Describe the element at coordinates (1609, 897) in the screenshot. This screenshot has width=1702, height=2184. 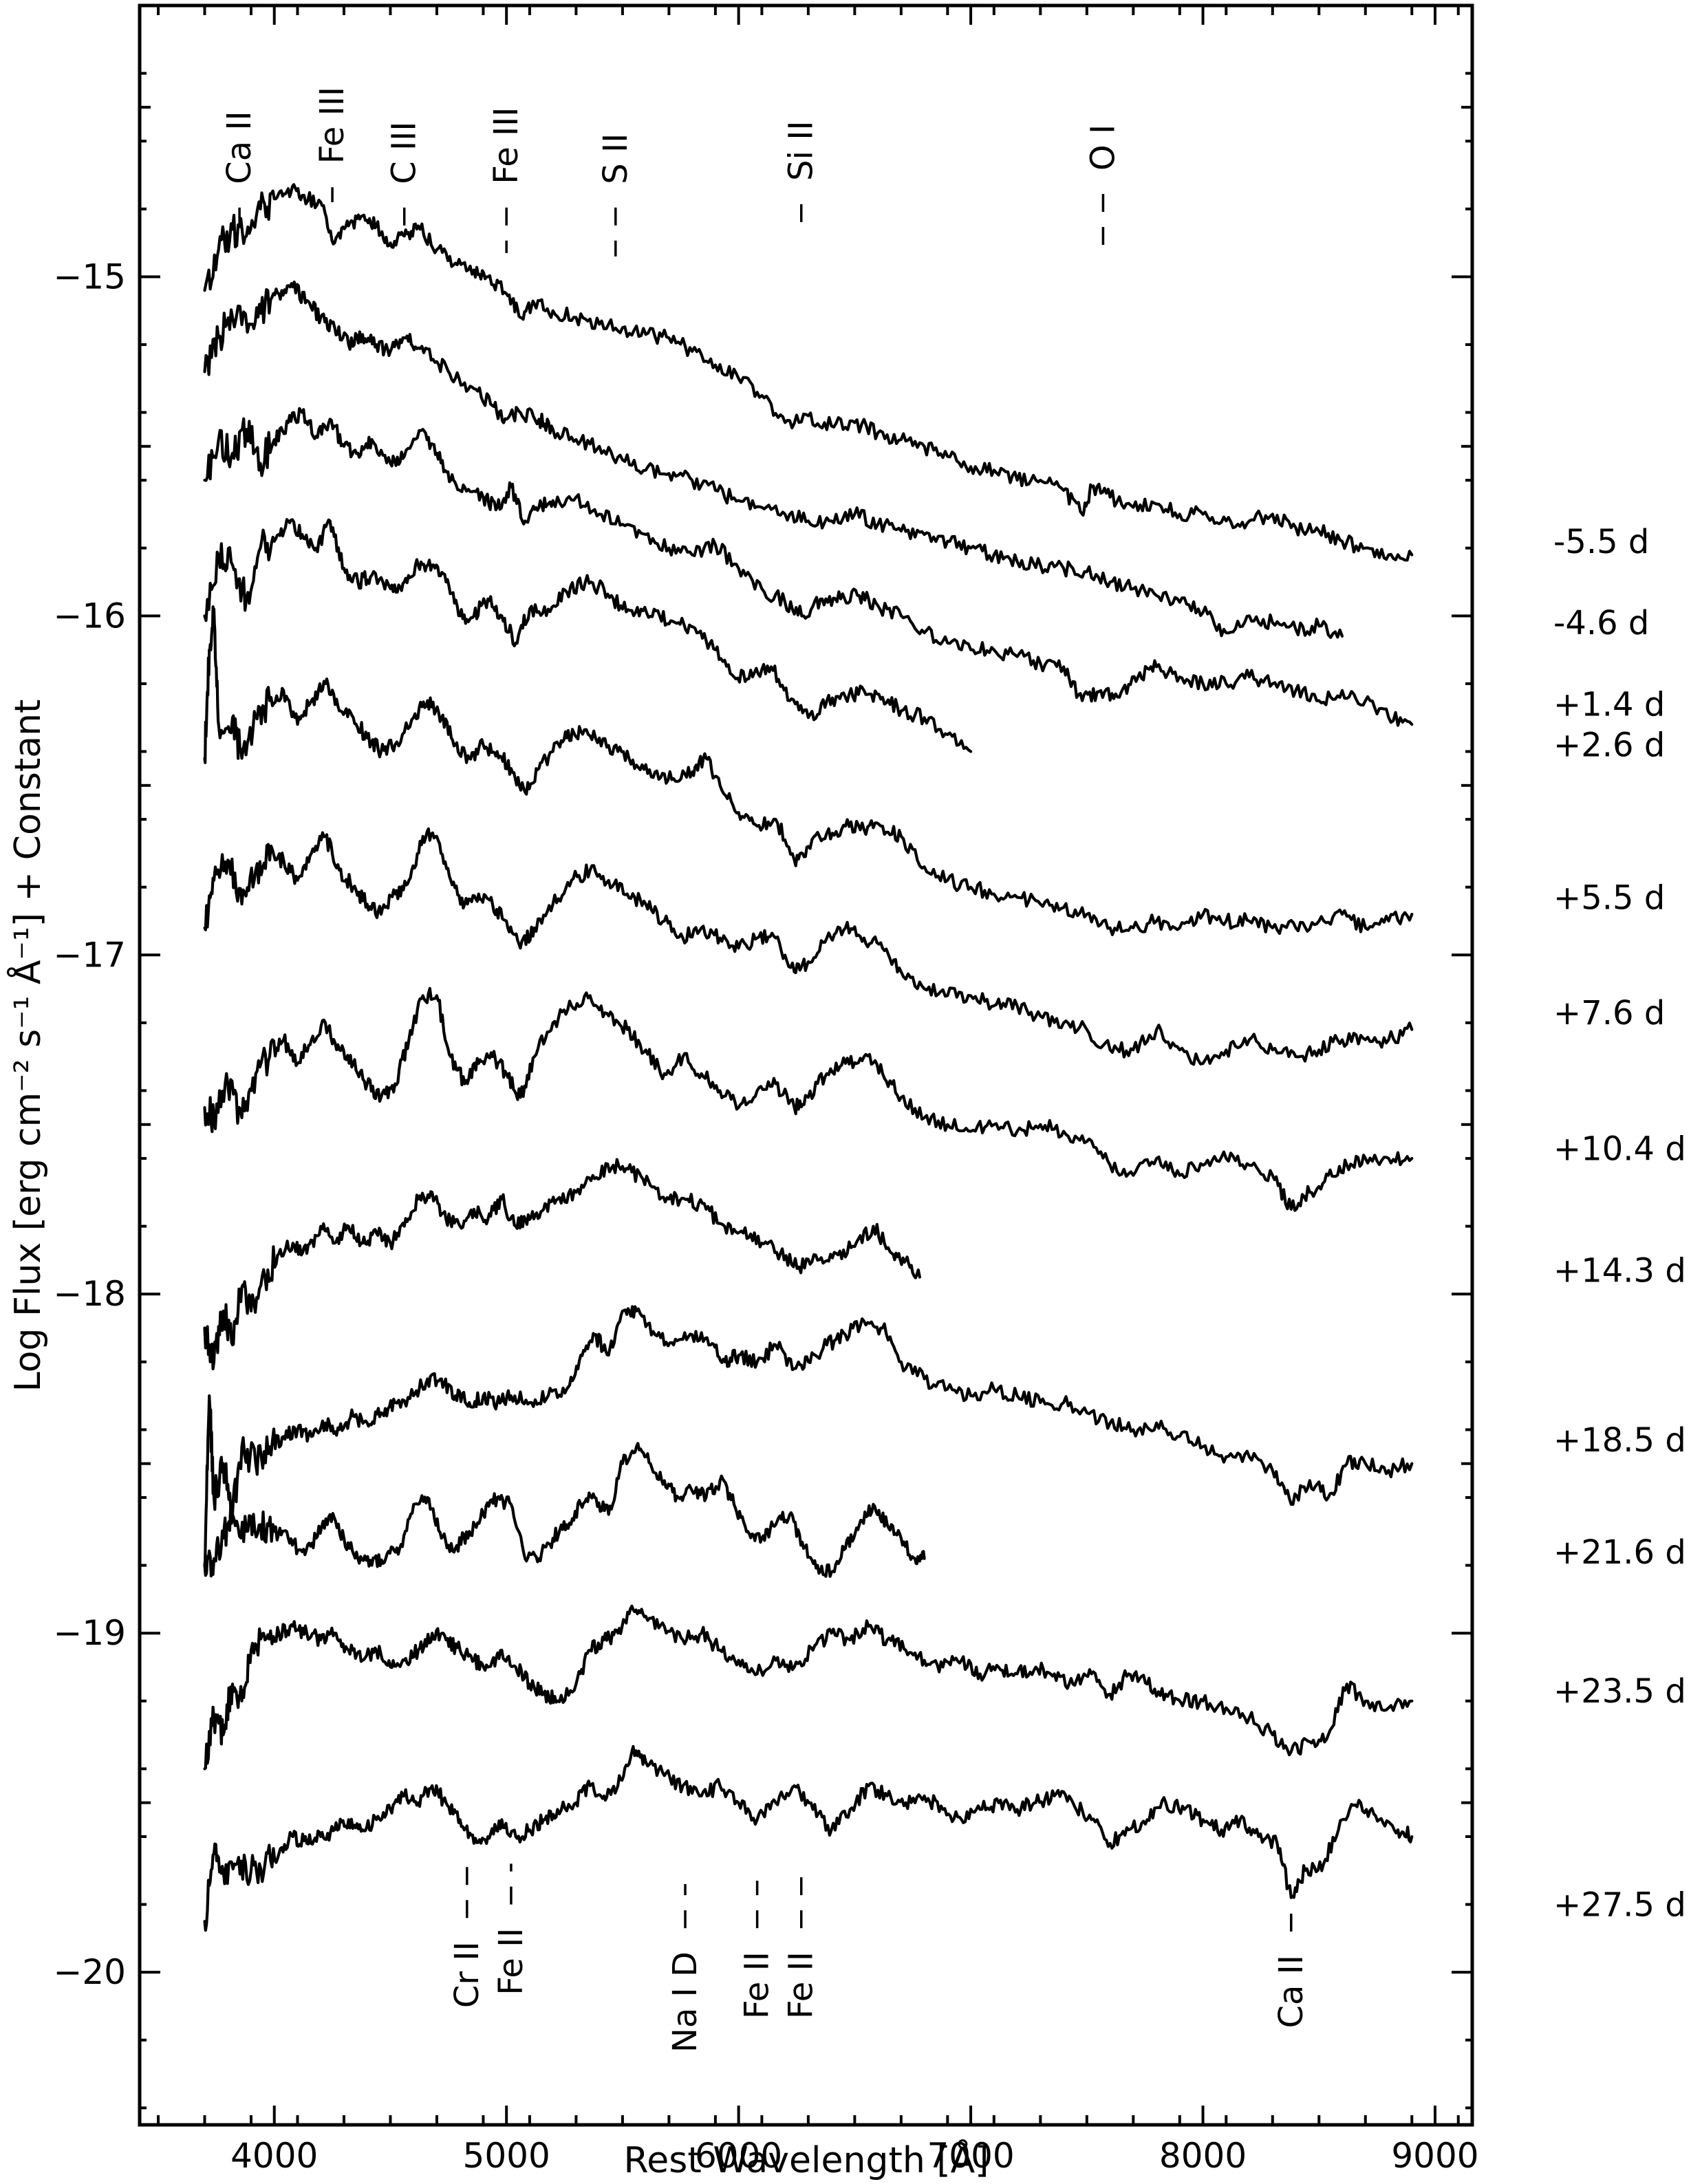
I see `epoch-label: +5.5 d` at that location.